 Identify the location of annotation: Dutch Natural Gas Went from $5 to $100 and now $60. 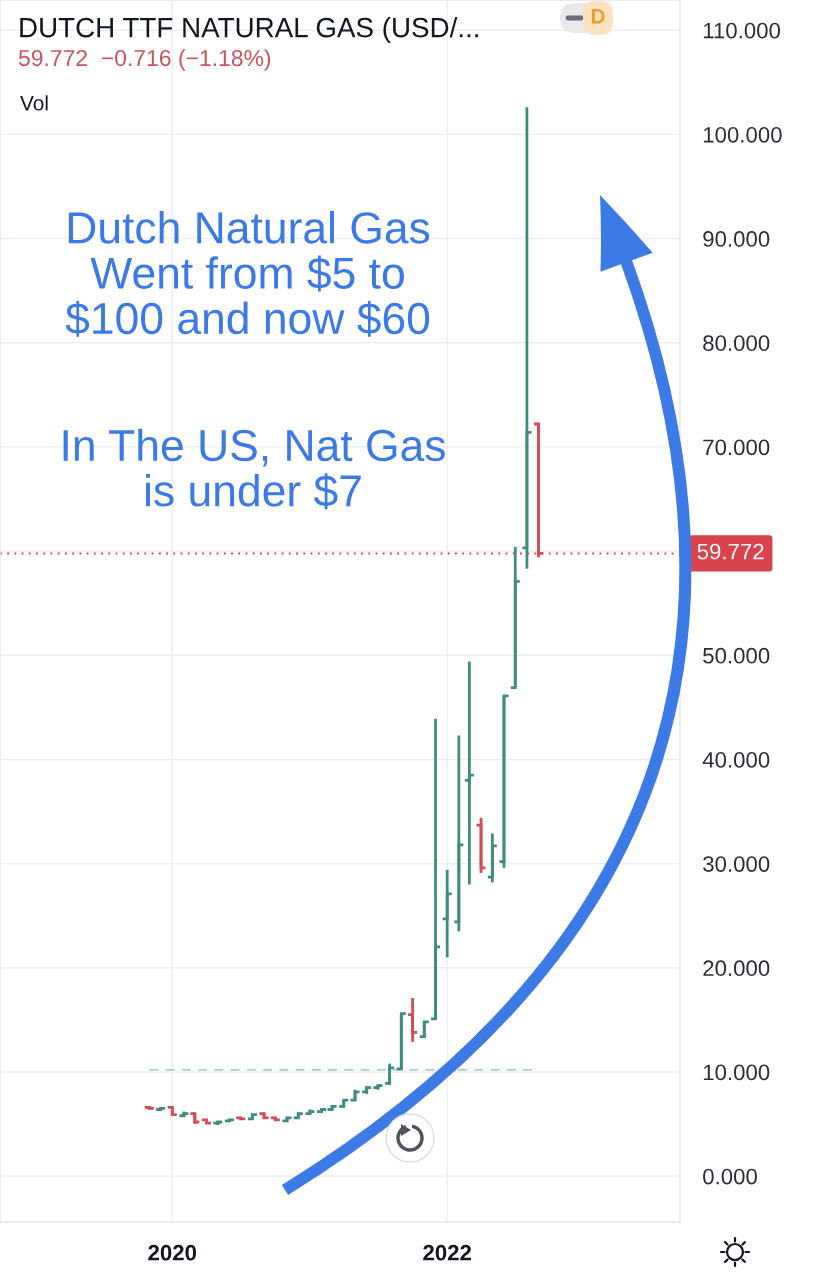
(247, 273).